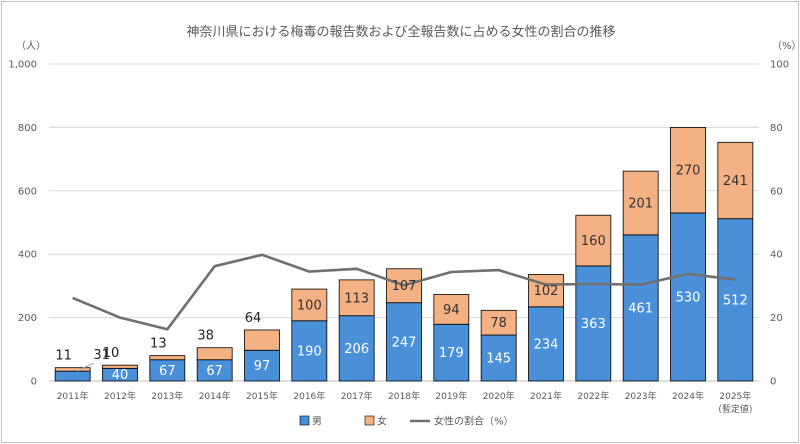 This screenshot has width=800, height=444. I want to click on x-tick-label: 2025年, so click(735, 396).